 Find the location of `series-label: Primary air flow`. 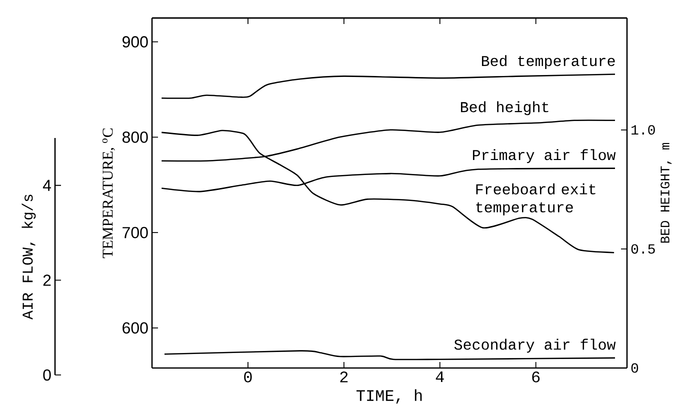

series-label: Primary air flow is located at coordinates (544, 156).